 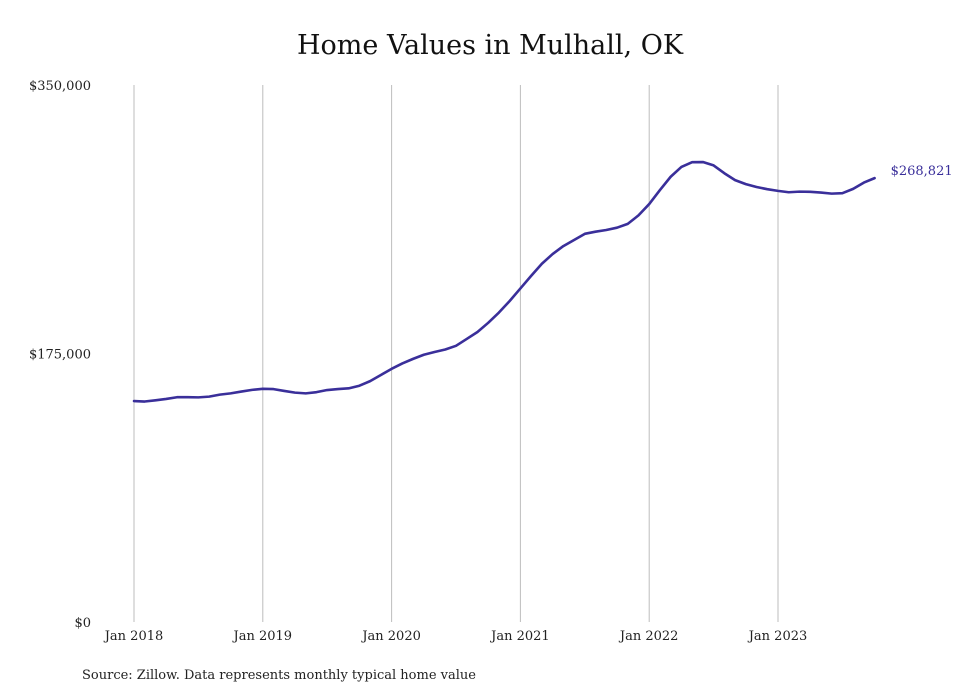 I want to click on y-axis-labels: $0 $175,000 $350,000, so click(x=60, y=355).